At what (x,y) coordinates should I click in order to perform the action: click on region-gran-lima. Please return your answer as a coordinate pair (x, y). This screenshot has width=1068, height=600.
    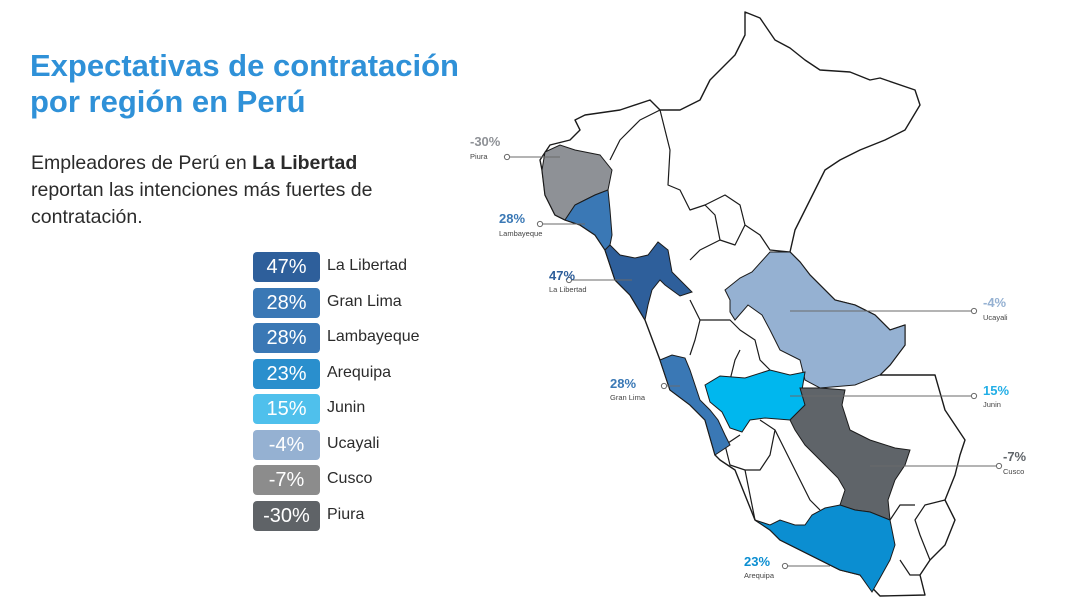
    Looking at the image, I should click on (695, 405).